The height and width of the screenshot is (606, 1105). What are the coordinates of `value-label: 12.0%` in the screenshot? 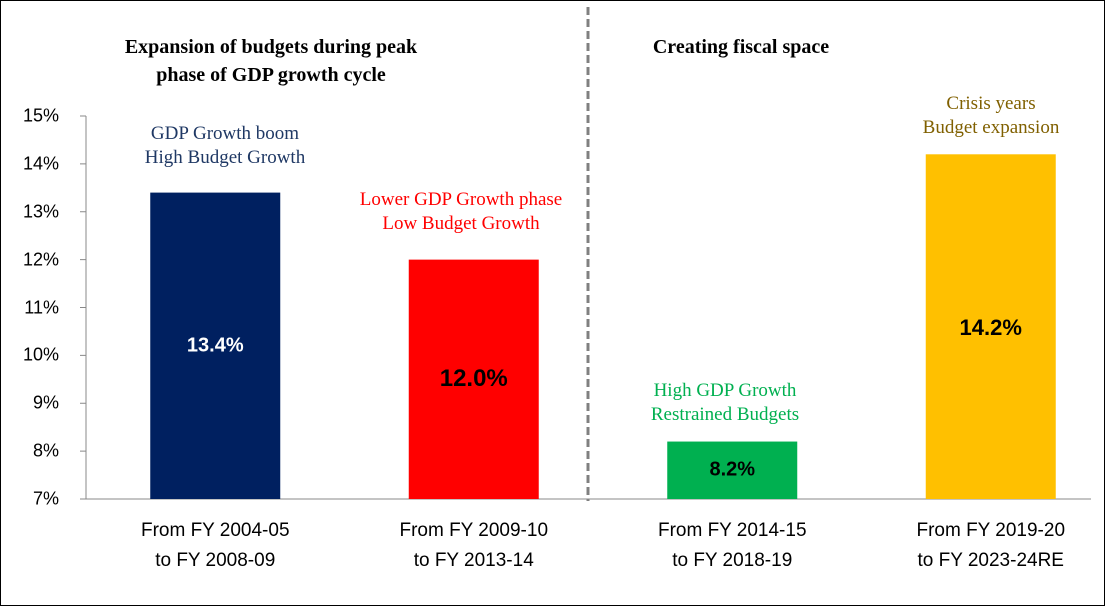 It's located at (473, 378).